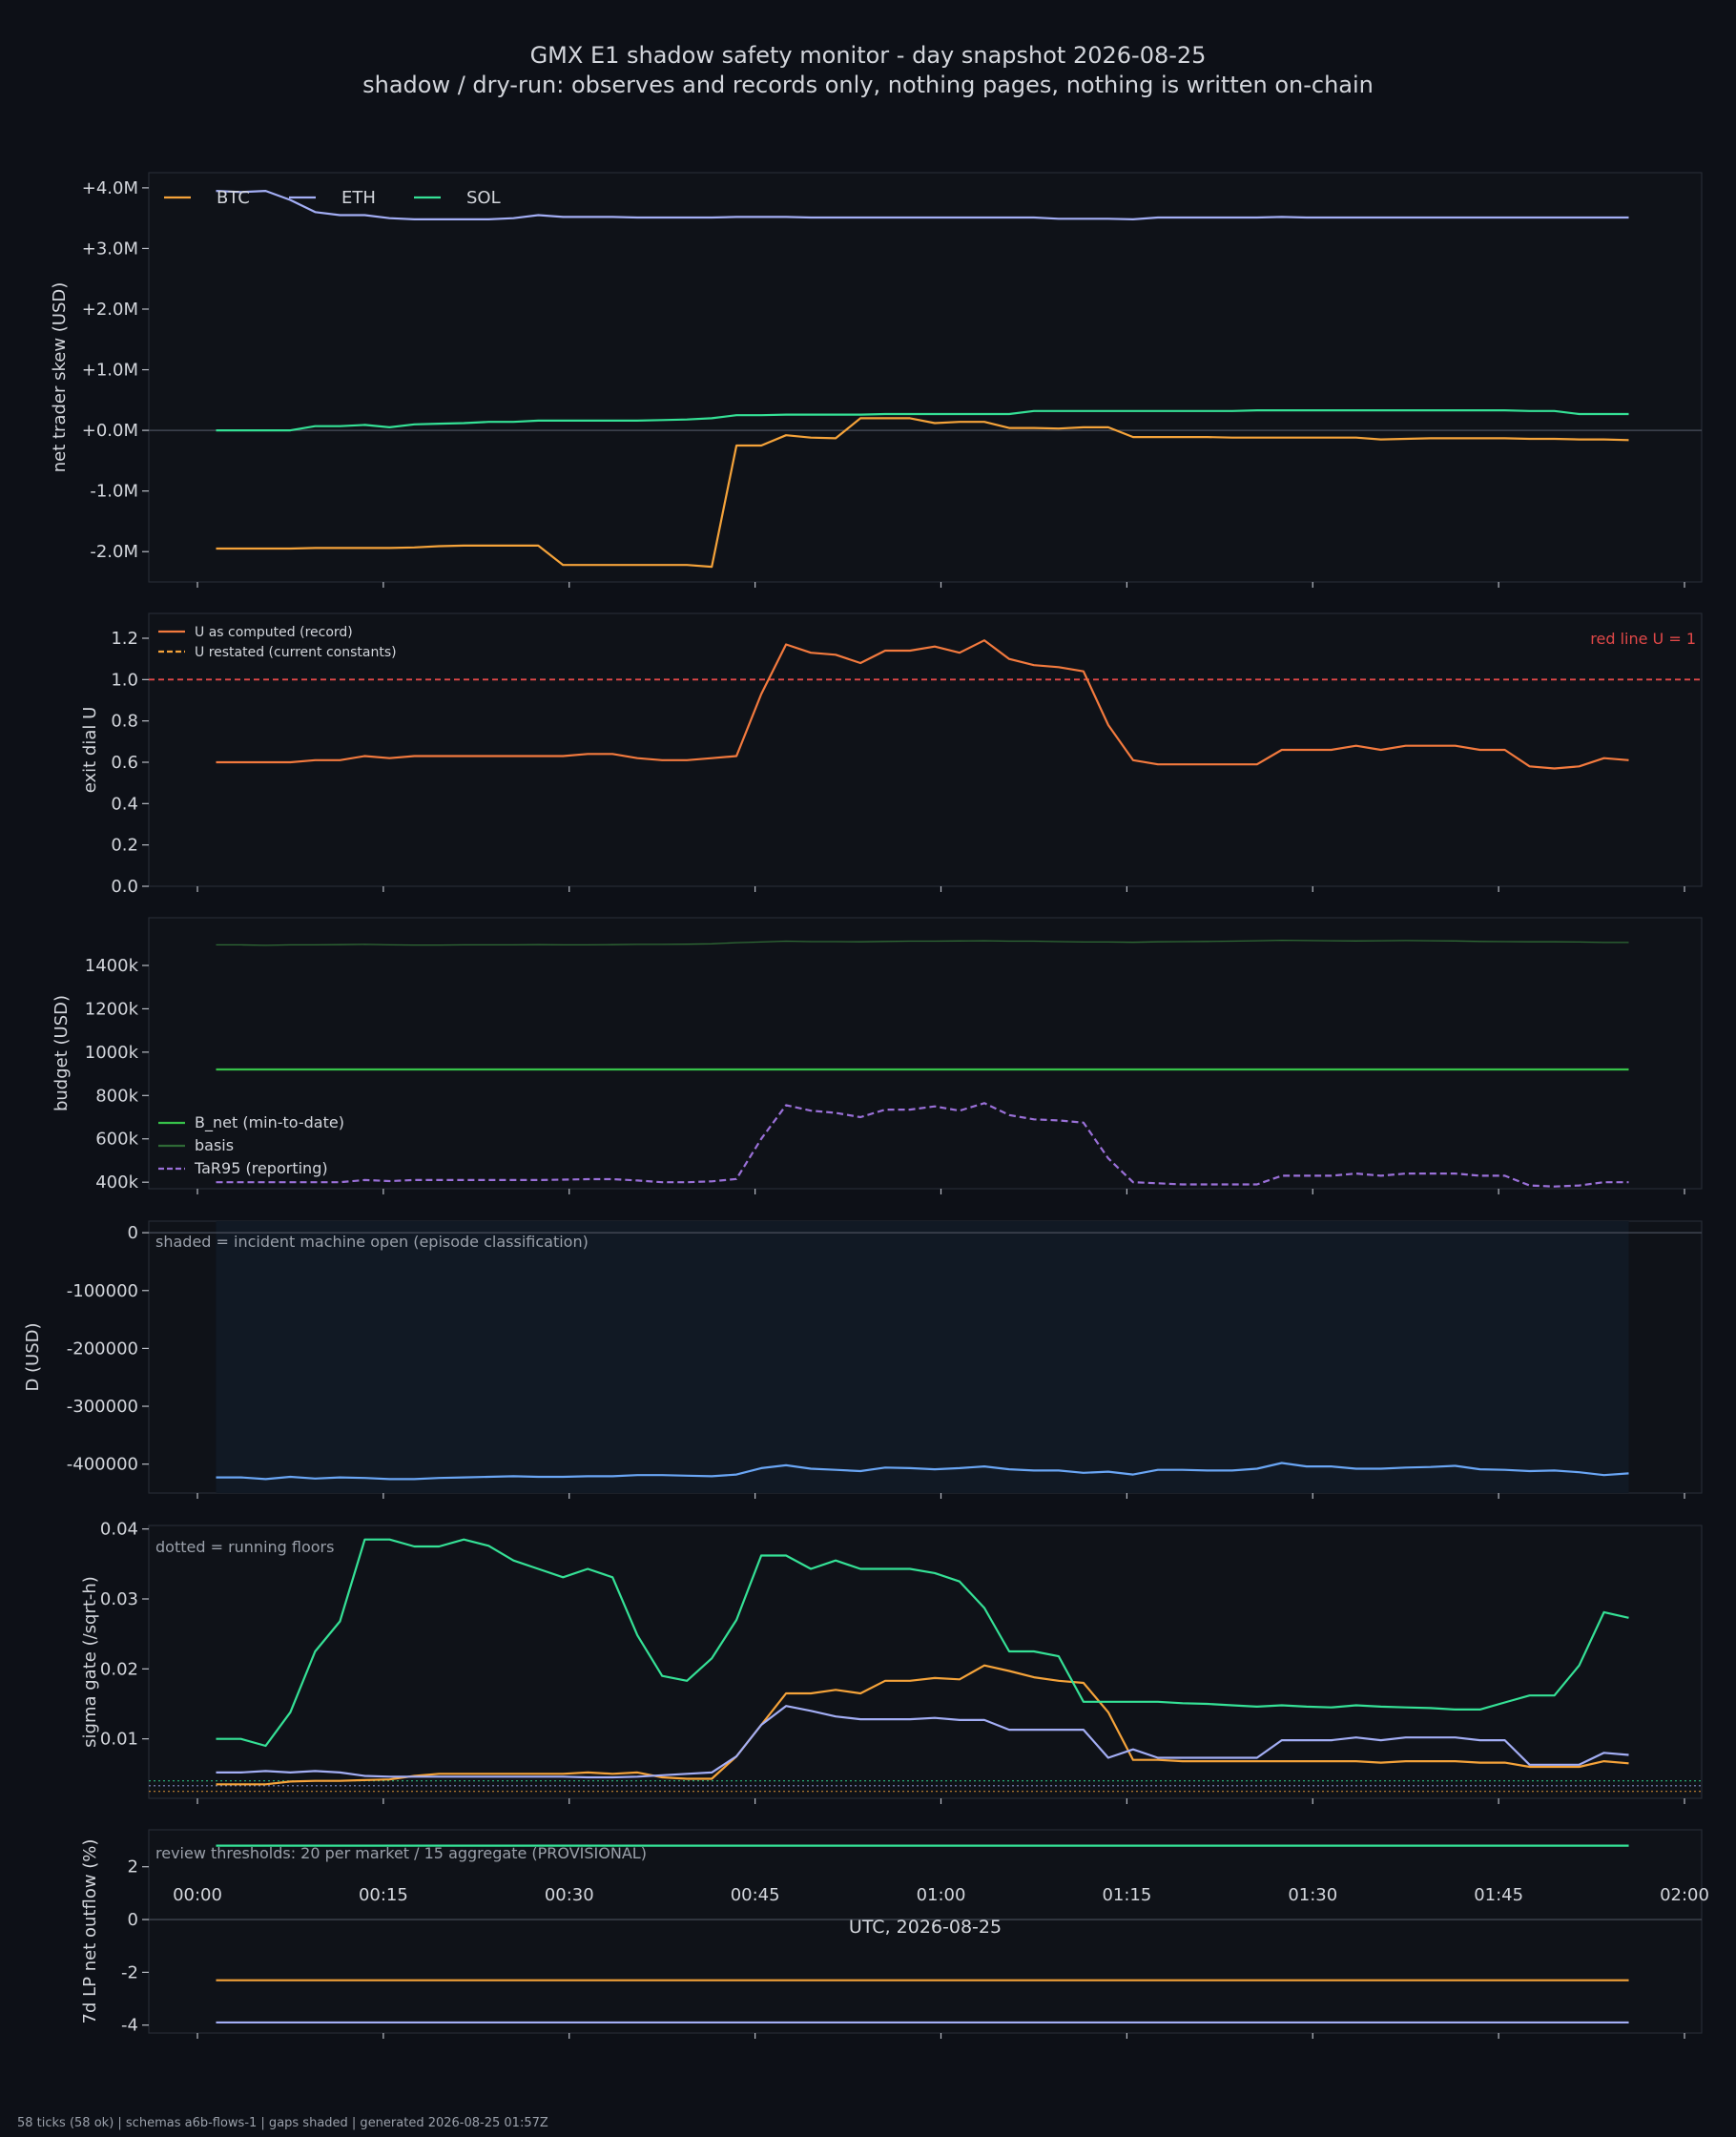  Describe the element at coordinates (1126, 1895) in the screenshot. I see `x-tick-label: 01:15` at that location.